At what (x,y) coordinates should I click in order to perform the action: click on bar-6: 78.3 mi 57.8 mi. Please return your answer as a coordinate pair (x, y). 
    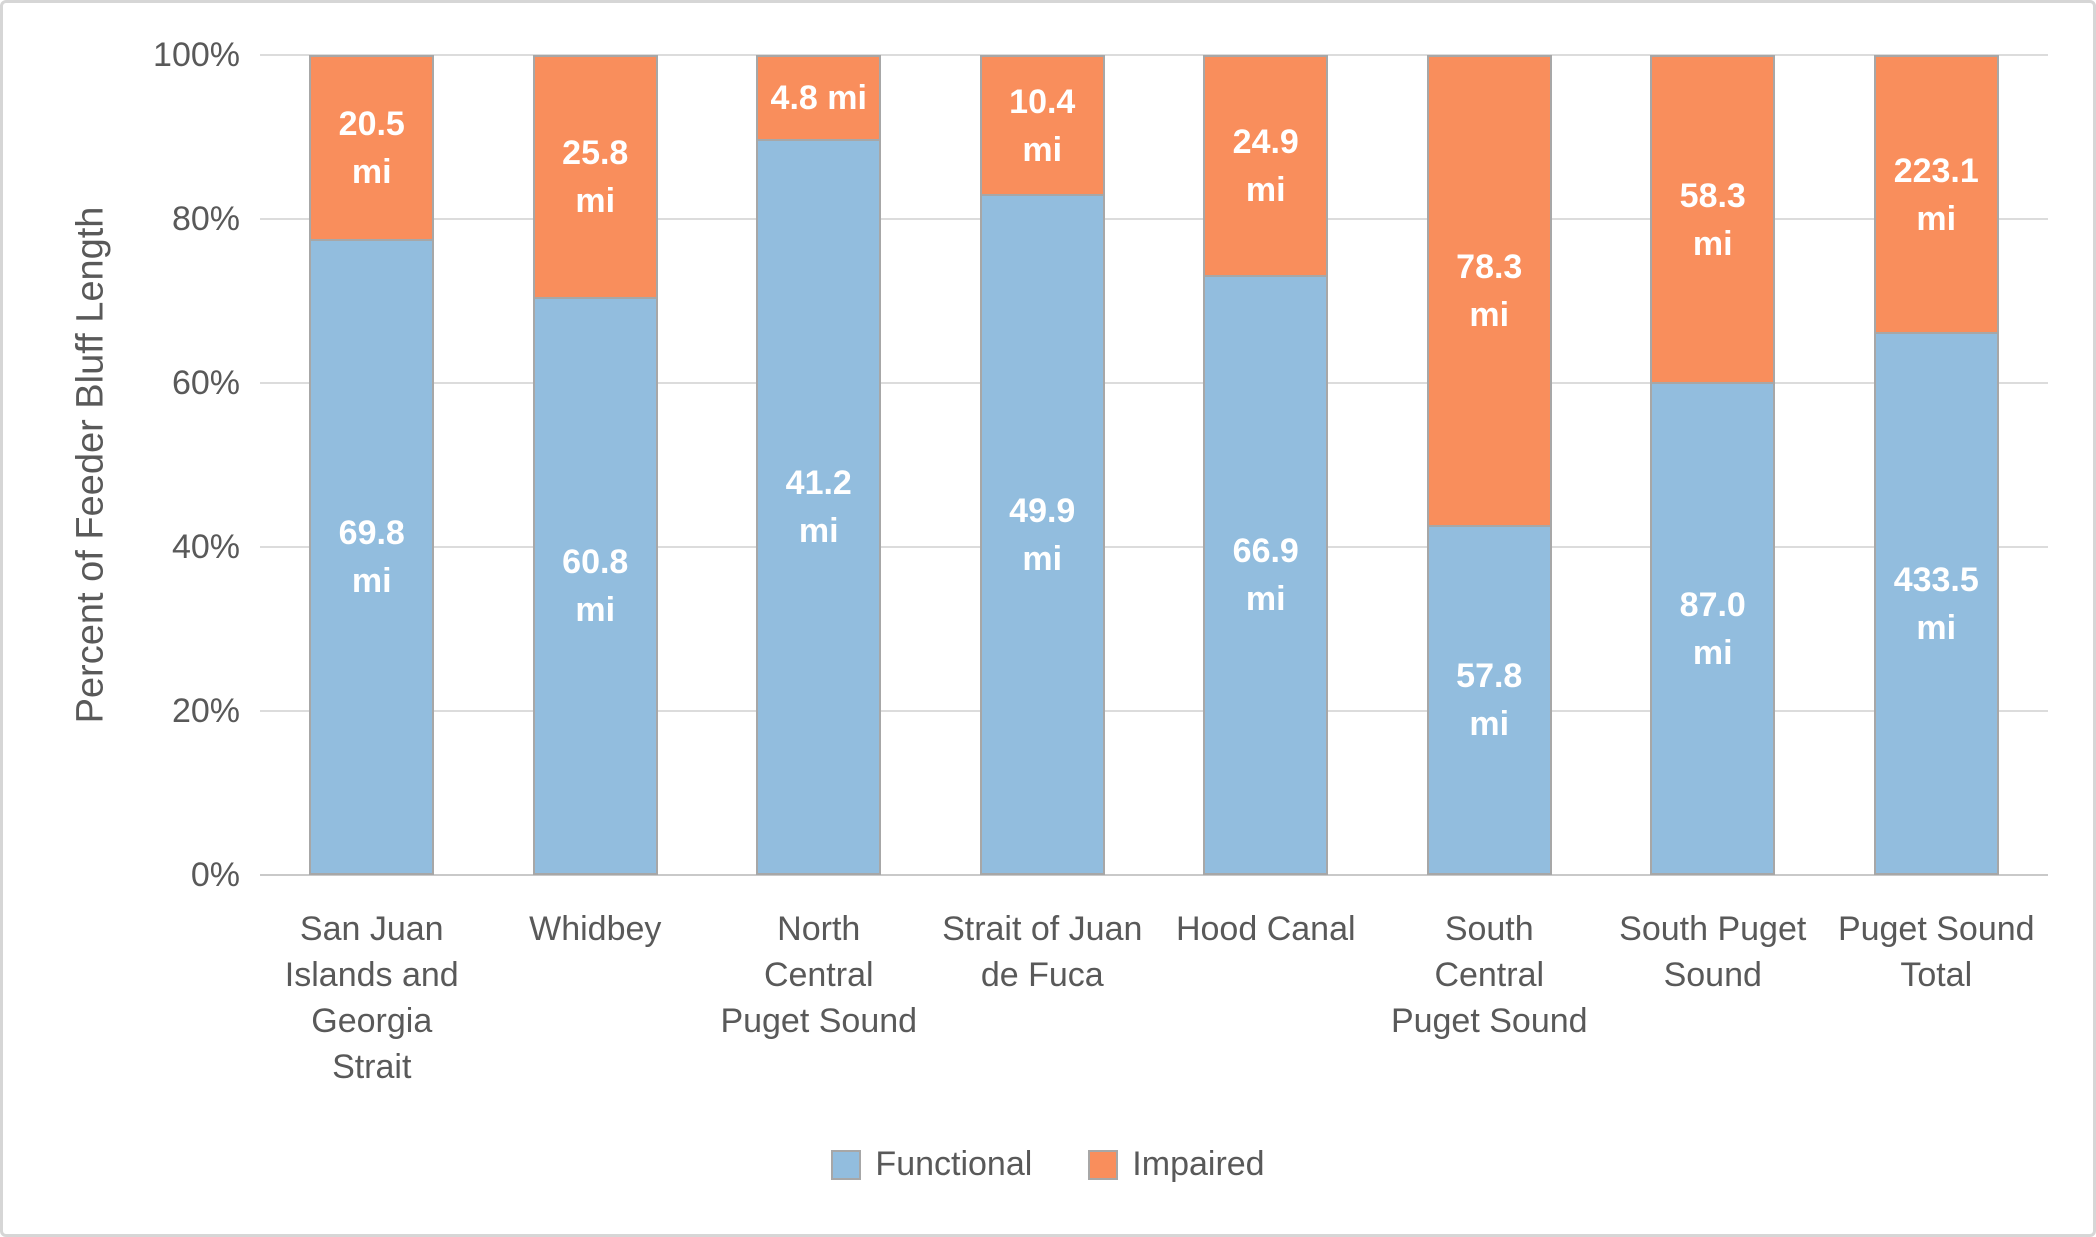
    Looking at the image, I should click on (1489, 465).